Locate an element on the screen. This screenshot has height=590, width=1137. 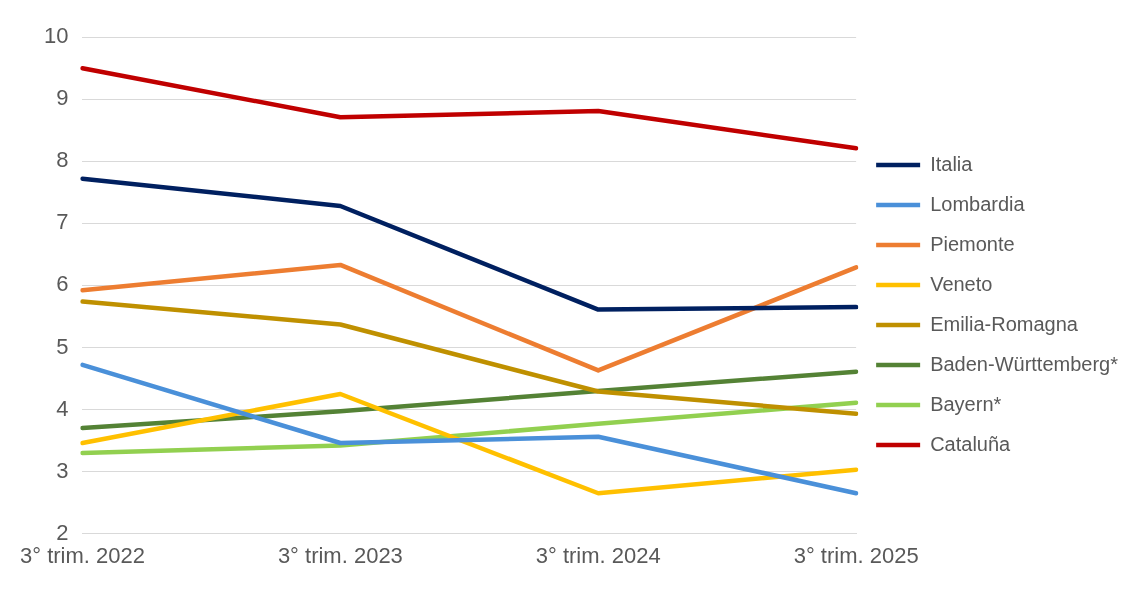
legend-label: Baden-Württemberg* is located at coordinates (1024, 363).